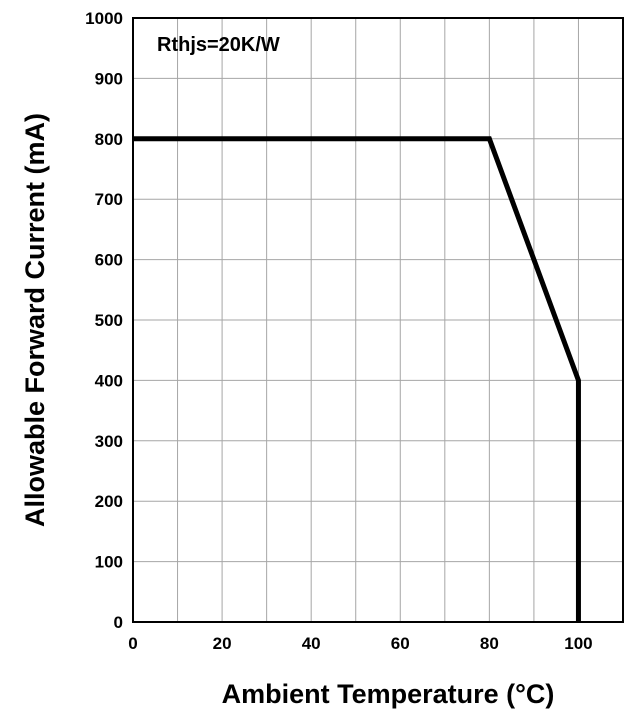 The width and height of the screenshot is (631, 711). What do you see at coordinates (109, 78) in the screenshot?
I see `y-tick-label: 900` at bounding box center [109, 78].